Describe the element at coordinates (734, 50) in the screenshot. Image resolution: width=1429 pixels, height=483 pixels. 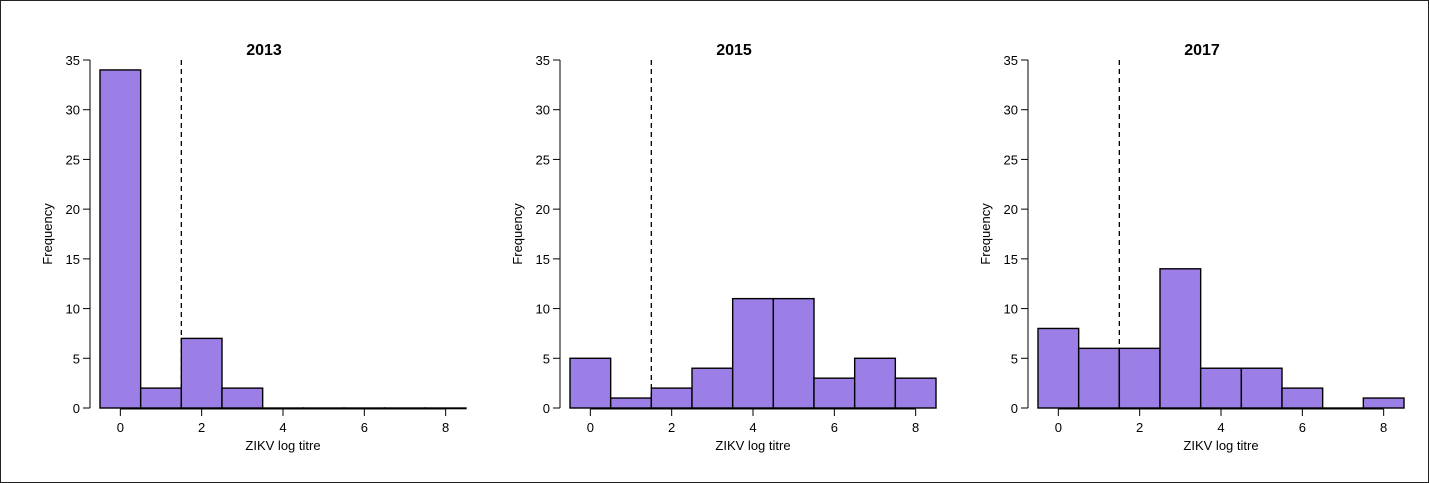
I see `panel-title: 2015` at that location.